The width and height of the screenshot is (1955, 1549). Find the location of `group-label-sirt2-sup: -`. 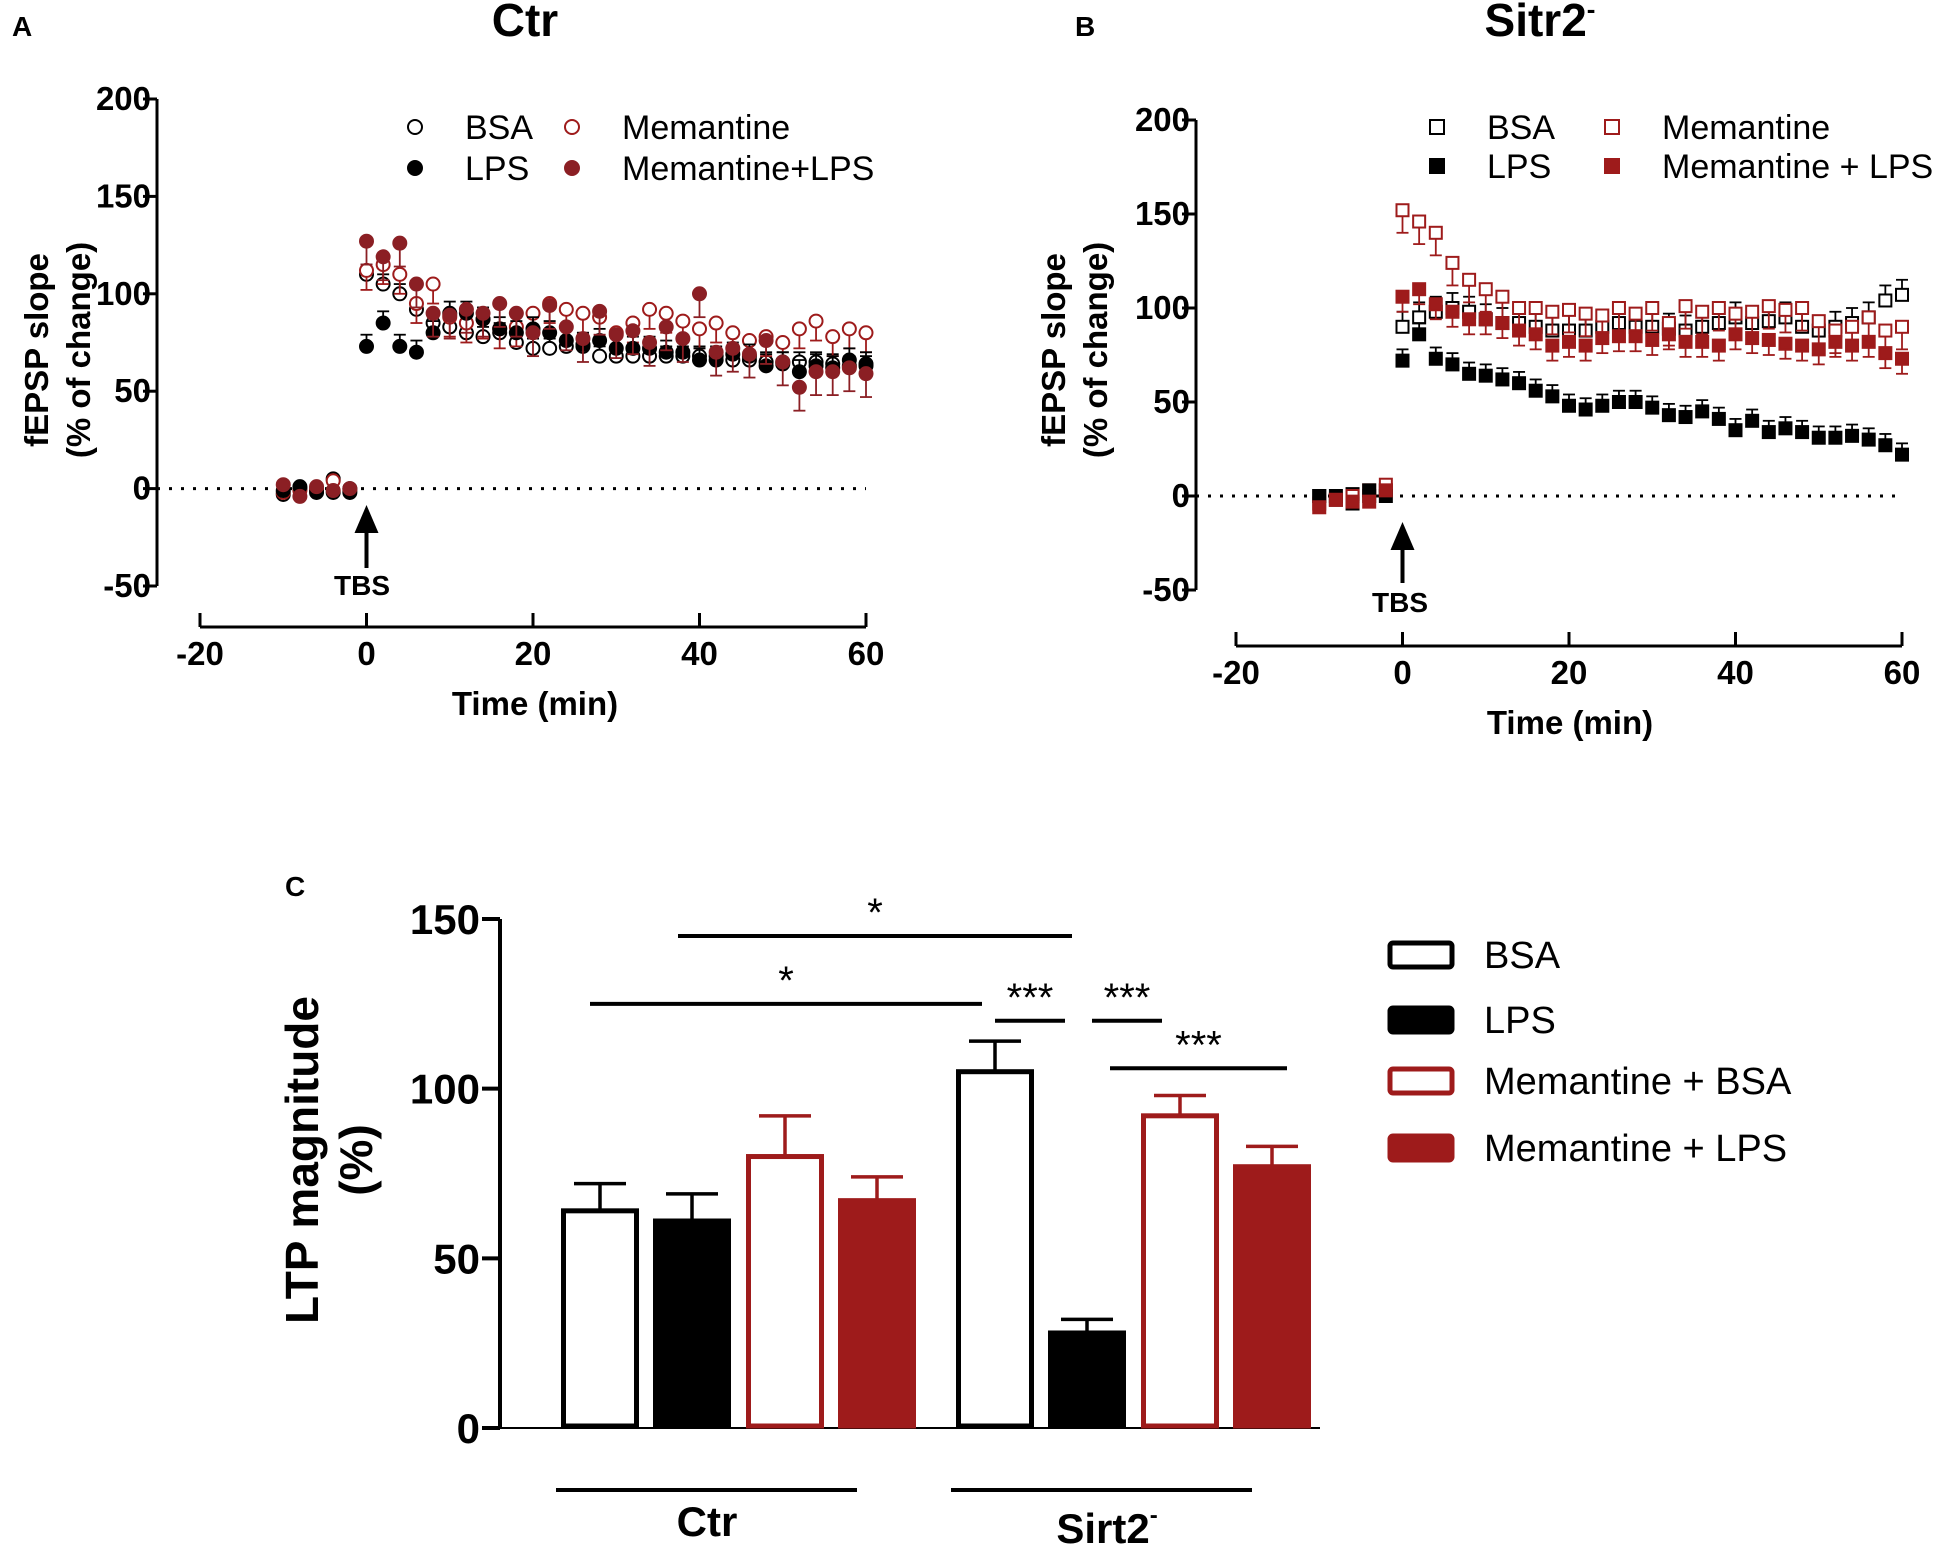

group-label-sirt2-sup: - is located at coordinates (1154, 1515).